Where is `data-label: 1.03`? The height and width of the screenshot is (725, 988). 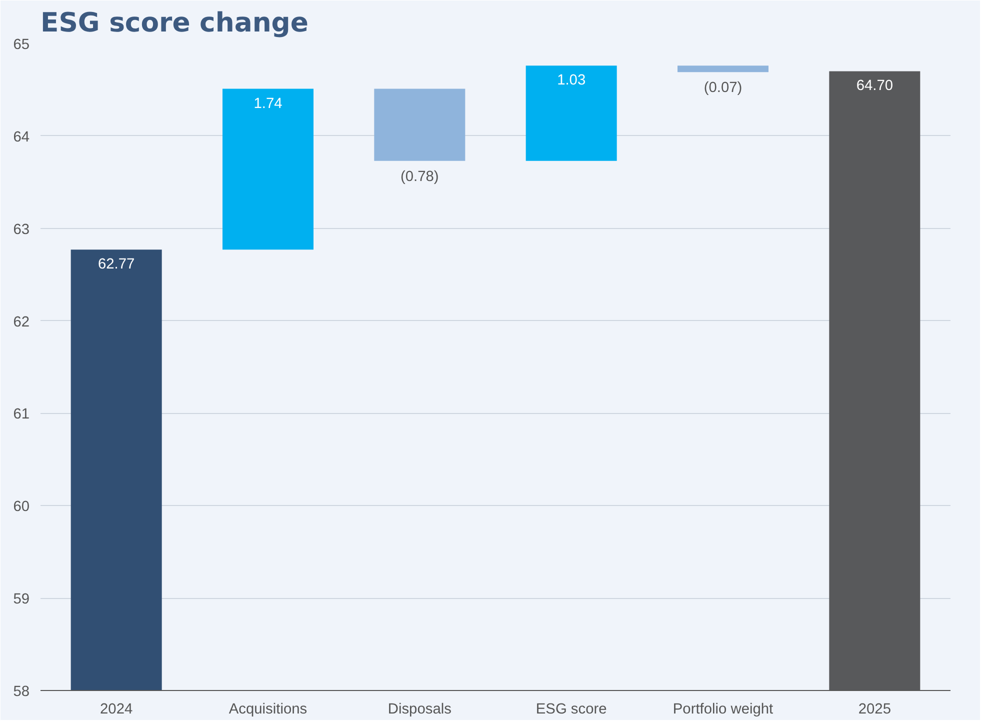
data-label: 1.03 is located at coordinates (571, 80).